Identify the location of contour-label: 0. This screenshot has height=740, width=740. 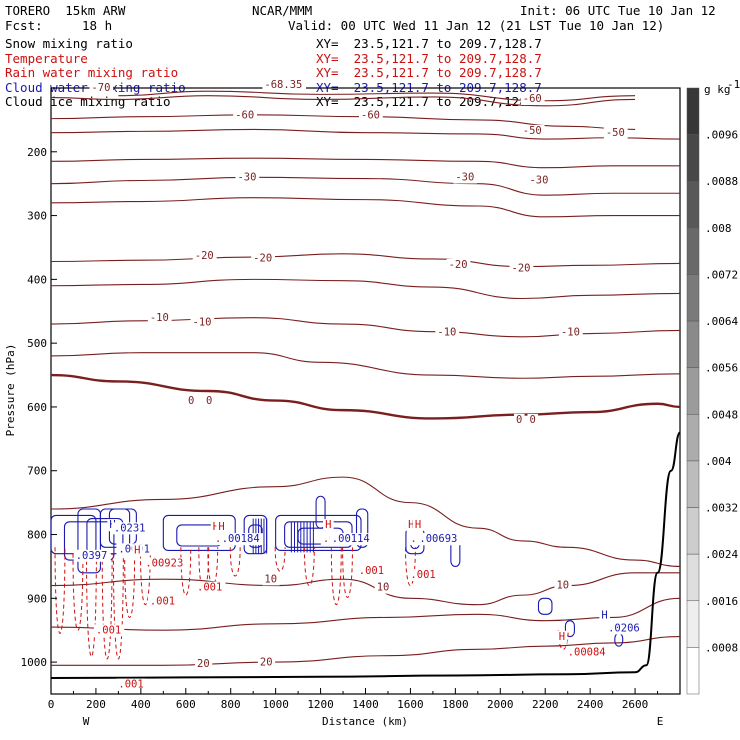
(532, 420).